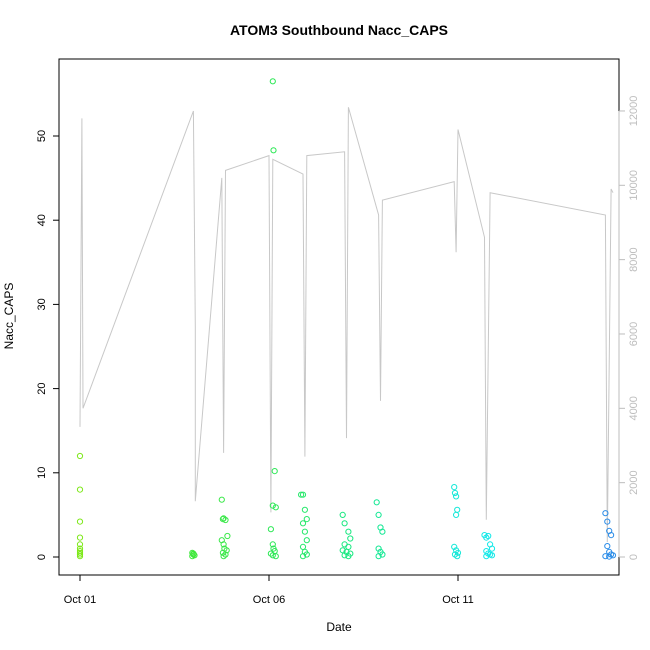 The width and height of the screenshot is (650, 650). What do you see at coordinates (269, 590) in the screenshot?
I see `x-axis: Oct 01 Oct 06 Oct 11` at bounding box center [269, 590].